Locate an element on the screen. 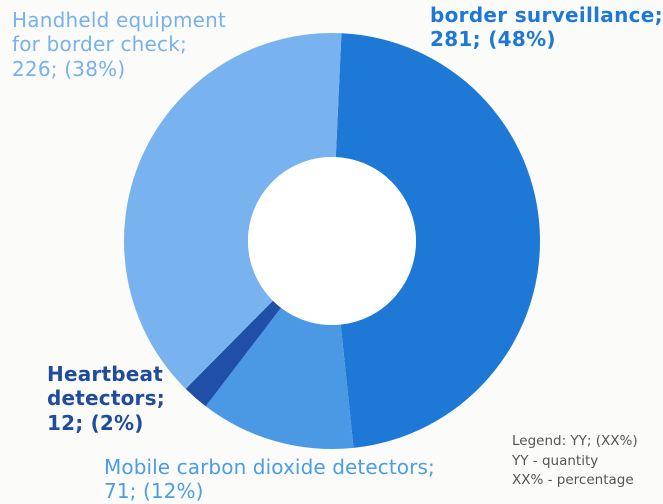 The height and width of the screenshot is (504, 663). legend-line-percentage: XX% - percentage is located at coordinates (573, 480).